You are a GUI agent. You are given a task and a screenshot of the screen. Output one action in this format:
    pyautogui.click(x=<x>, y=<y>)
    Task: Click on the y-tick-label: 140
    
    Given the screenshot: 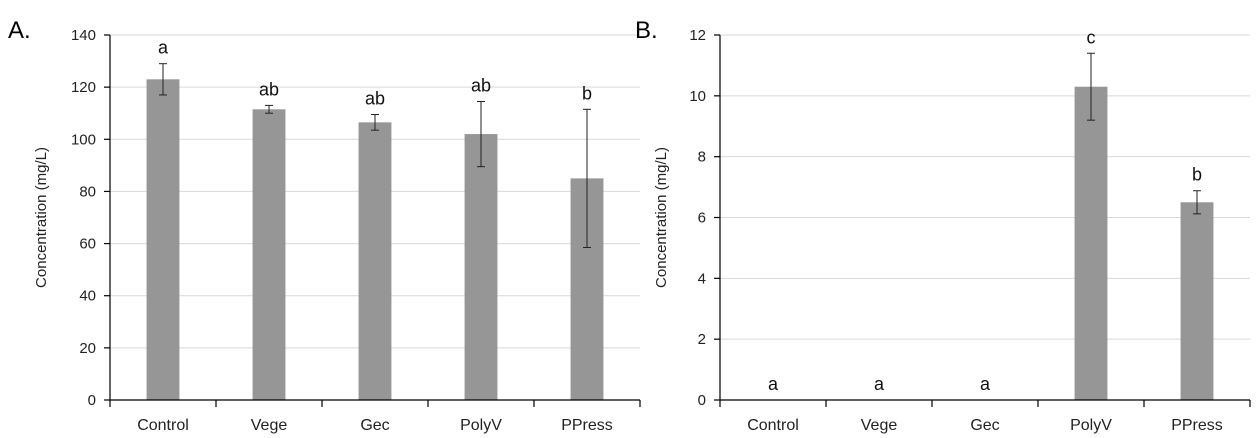 What is the action you would take?
    pyautogui.click(x=83, y=35)
    